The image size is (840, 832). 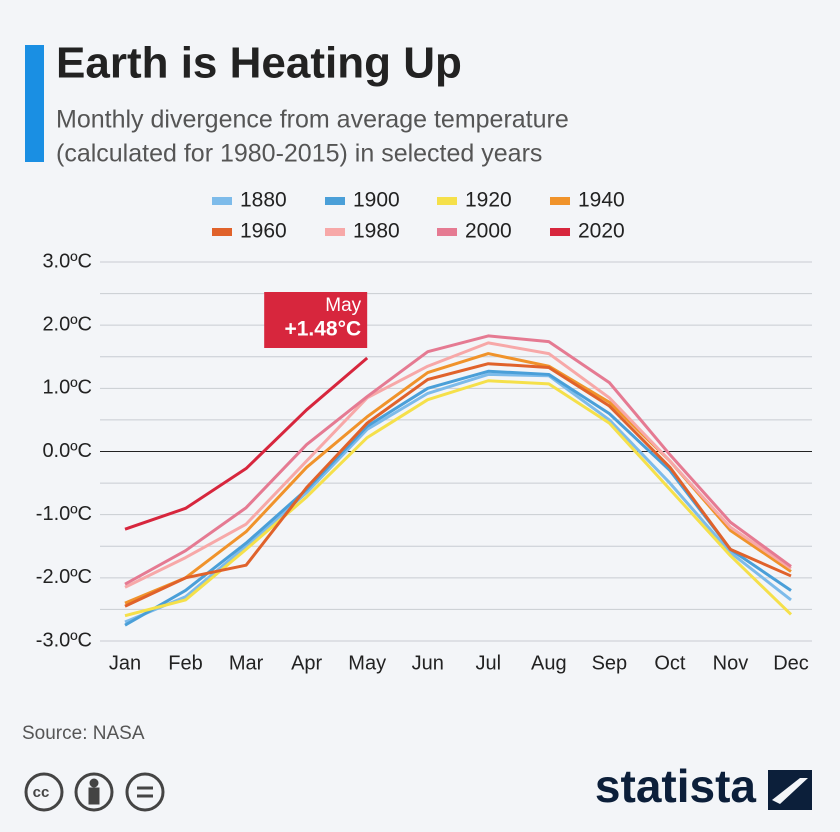 What do you see at coordinates (125, 663) in the screenshot?
I see `x-tick-label: Jan` at bounding box center [125, 663].